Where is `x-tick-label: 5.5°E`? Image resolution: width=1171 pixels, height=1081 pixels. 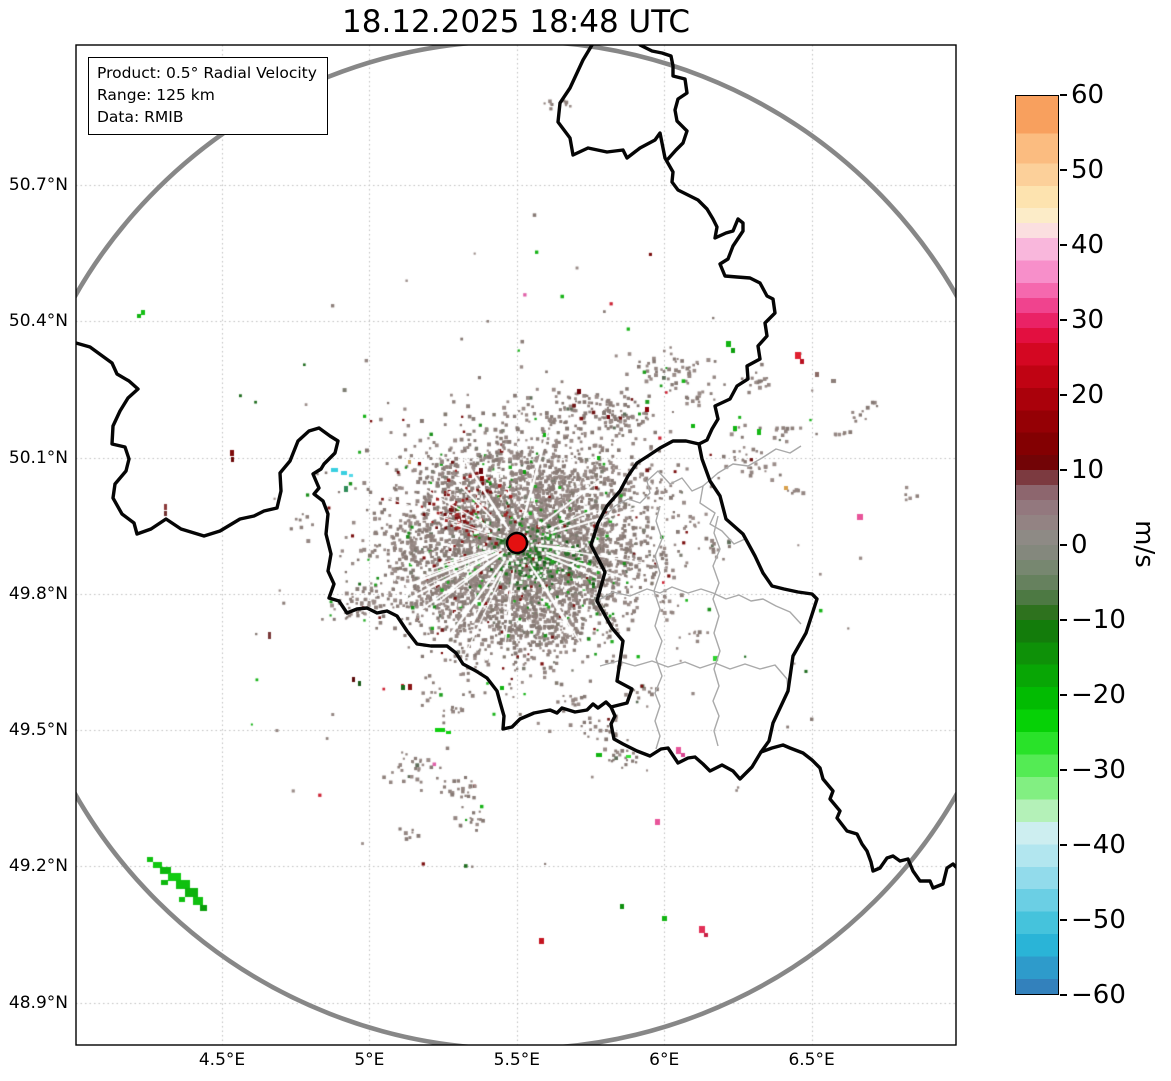 x-tick-label: 5.5°E is located at coordinates (516, 1060).